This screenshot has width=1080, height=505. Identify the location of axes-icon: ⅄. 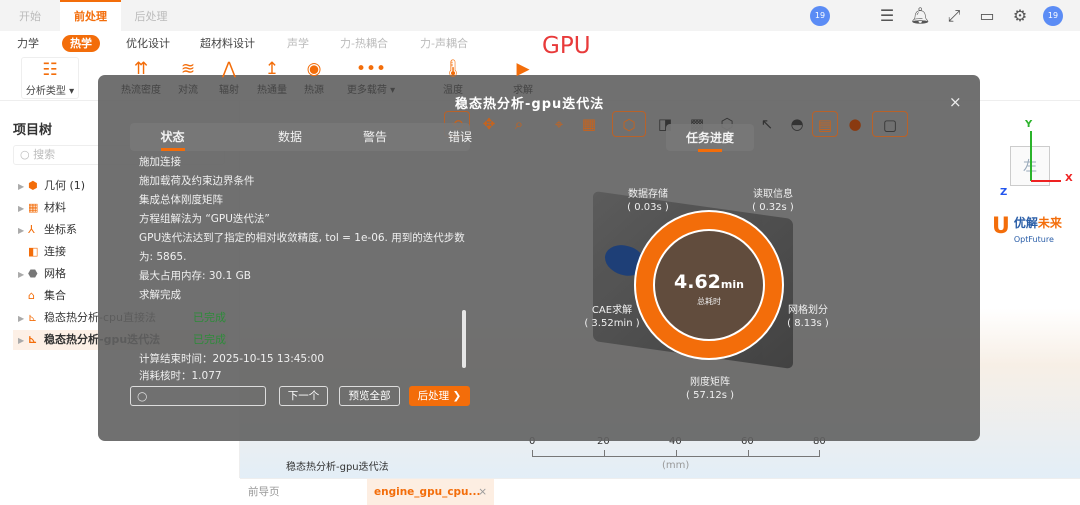
(31, 229).